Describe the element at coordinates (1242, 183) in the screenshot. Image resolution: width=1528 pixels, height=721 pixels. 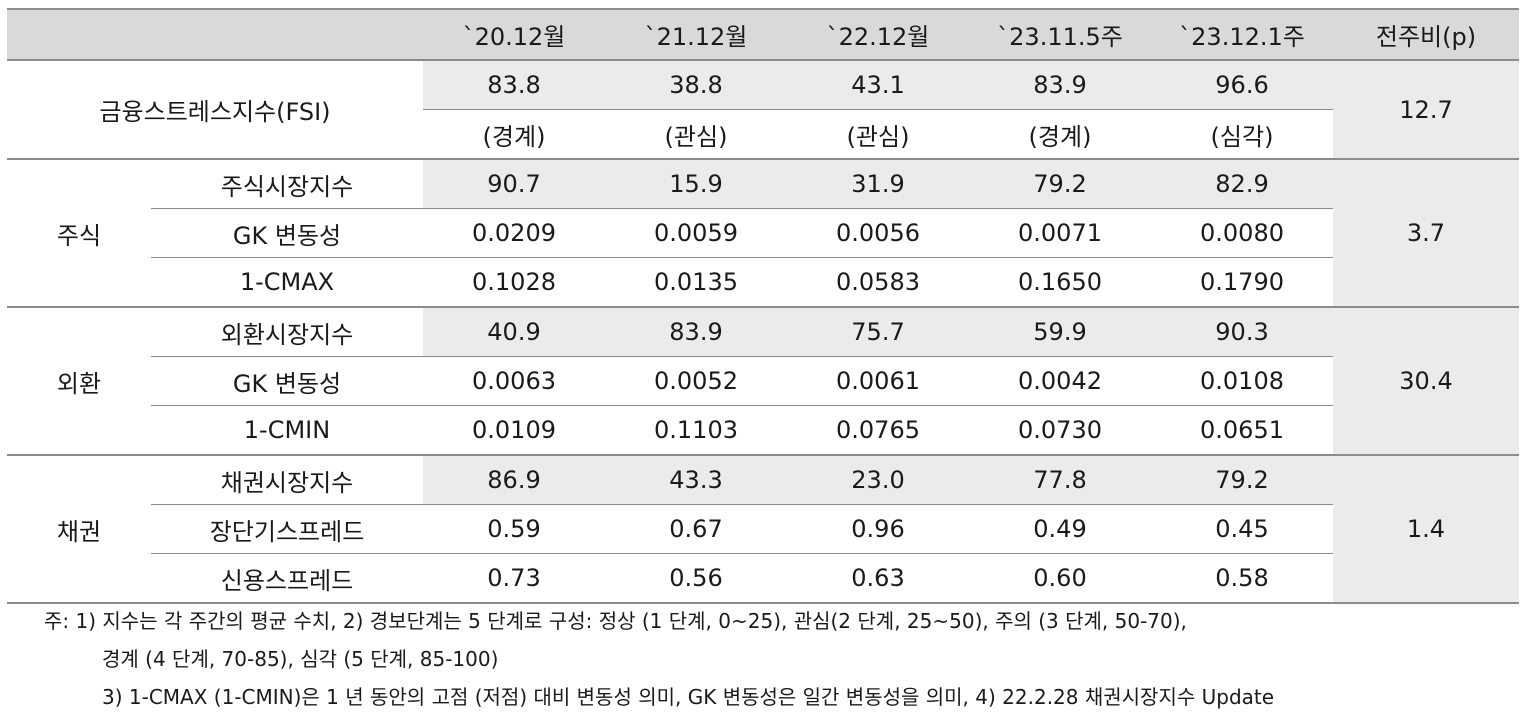
I see `cell-value: 82.9` at that location.